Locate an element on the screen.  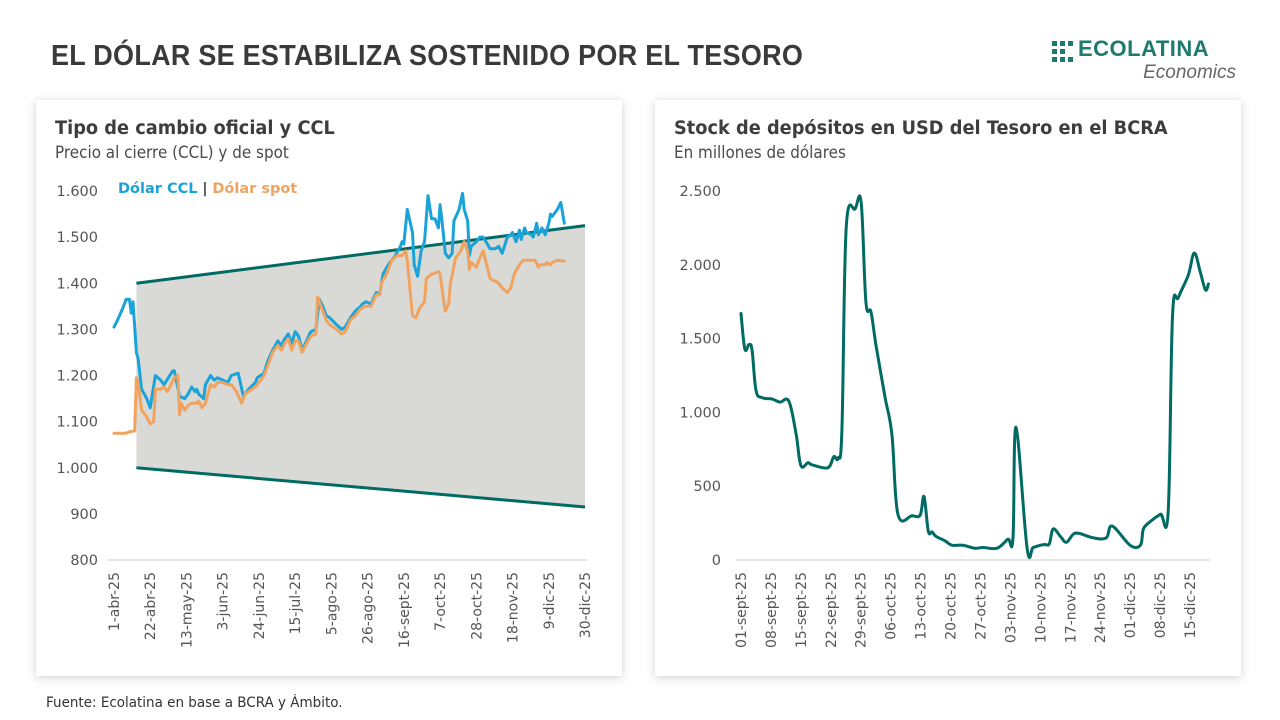
chart-subtitle: En millones de dólares is located at coordinates (760, 152).